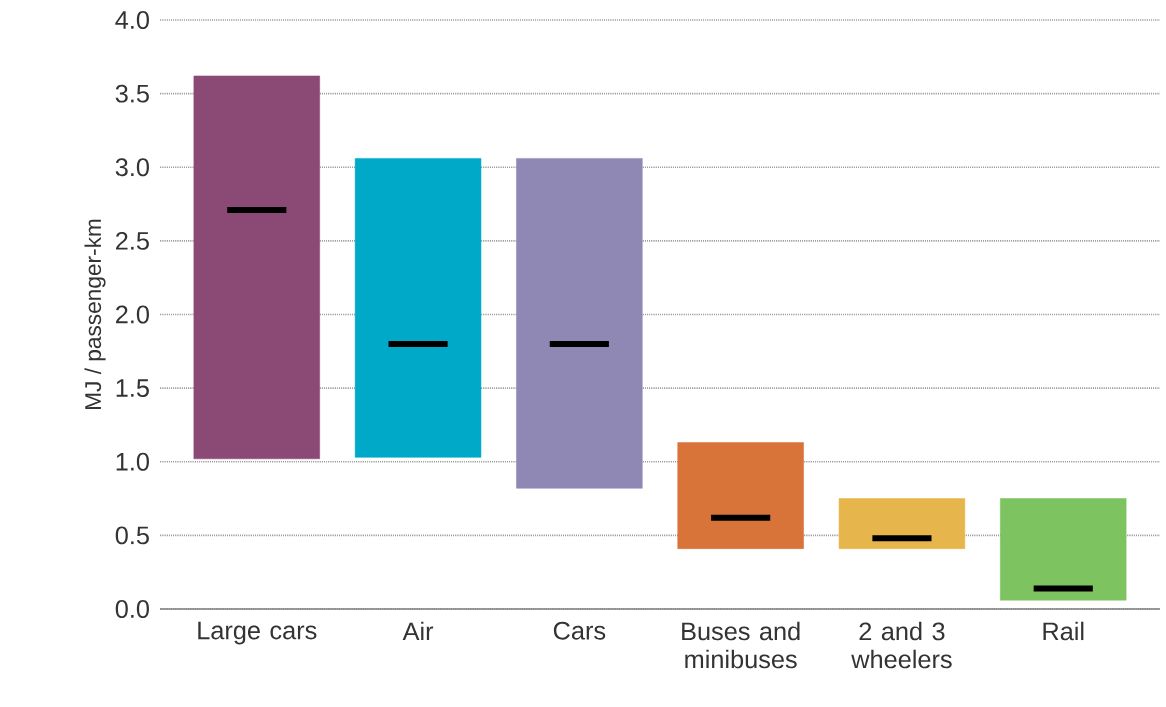 This screenshot has width=1166, height=707. Describe the element at coordinates (1063, 631) in the screenshot. I see `x-tick-label: Rail` at that location.